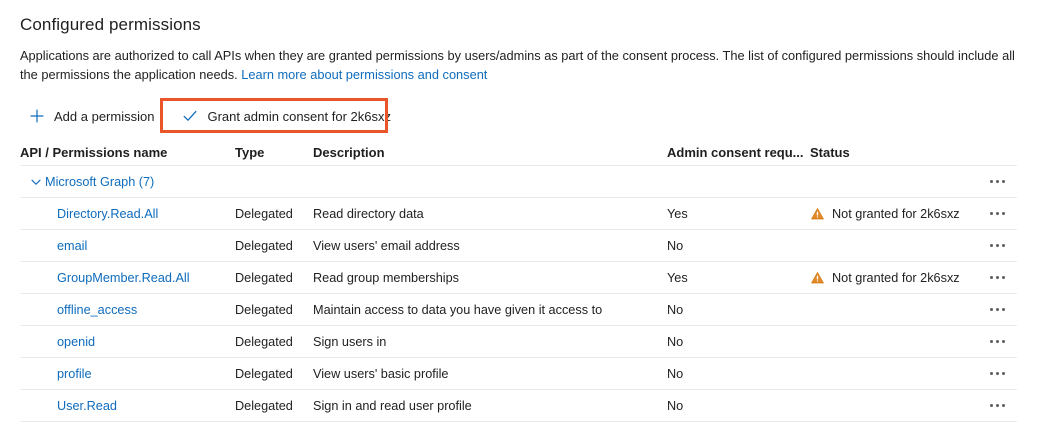 The image size is (1060, 444). Describe the element at coordinates (190, 116) in the screenshot. I see `checkmark-icon` at that location.